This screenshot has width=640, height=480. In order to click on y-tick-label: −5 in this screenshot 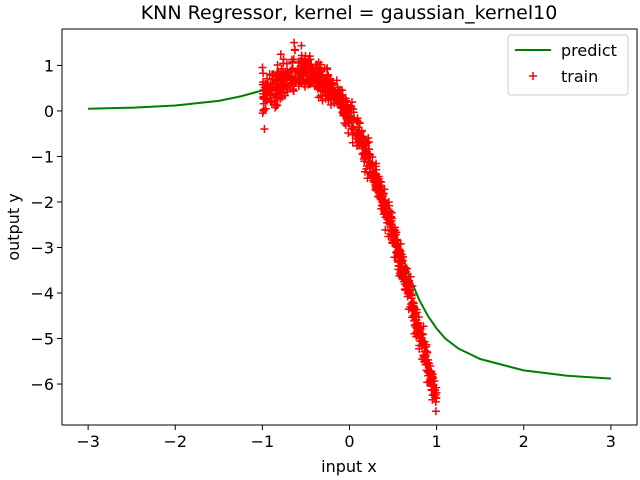, I will do `click(42, 339)`.